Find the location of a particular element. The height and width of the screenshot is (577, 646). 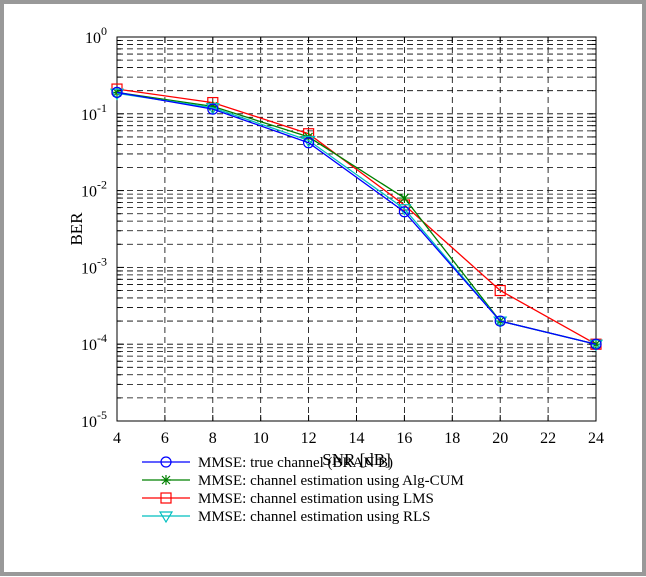

x-tick-label: 14 is located at coordinates (357, 438).